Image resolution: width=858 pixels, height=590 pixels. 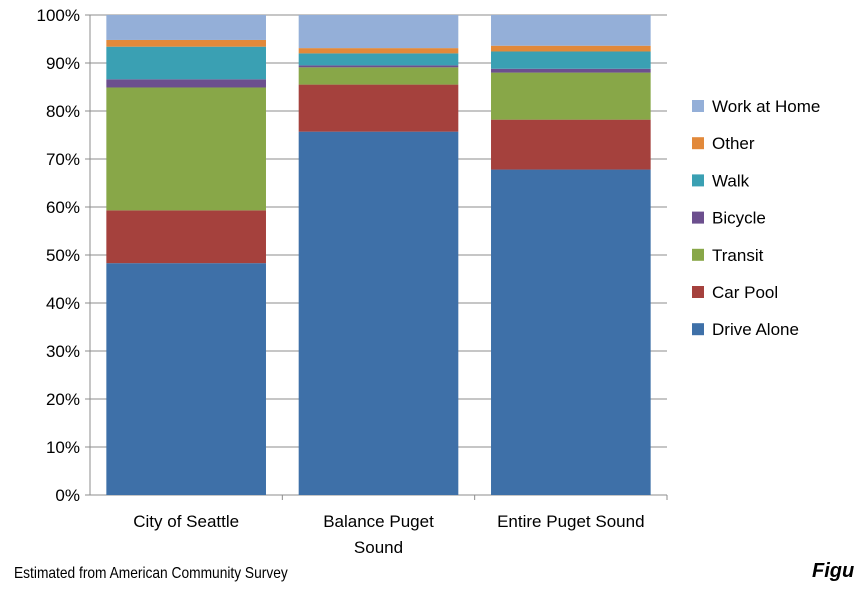 What do you see at coordinates (63, 351) in the screenshot?
I see `y-tick-label: 30%` at bounding box center [63, 351].